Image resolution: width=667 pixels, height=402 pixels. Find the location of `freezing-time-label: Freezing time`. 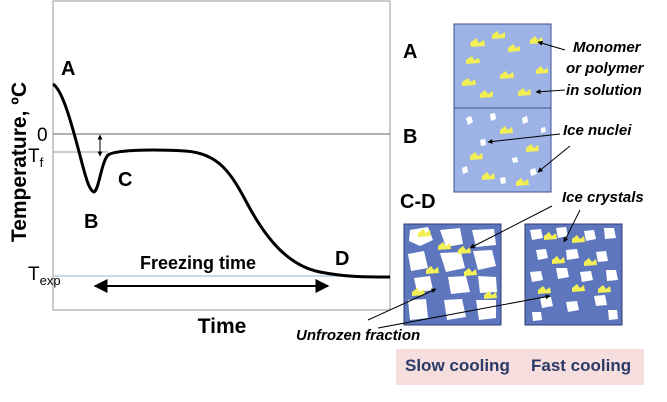

freezing-time-label: Freezing time is located at coordinates (198, 263).